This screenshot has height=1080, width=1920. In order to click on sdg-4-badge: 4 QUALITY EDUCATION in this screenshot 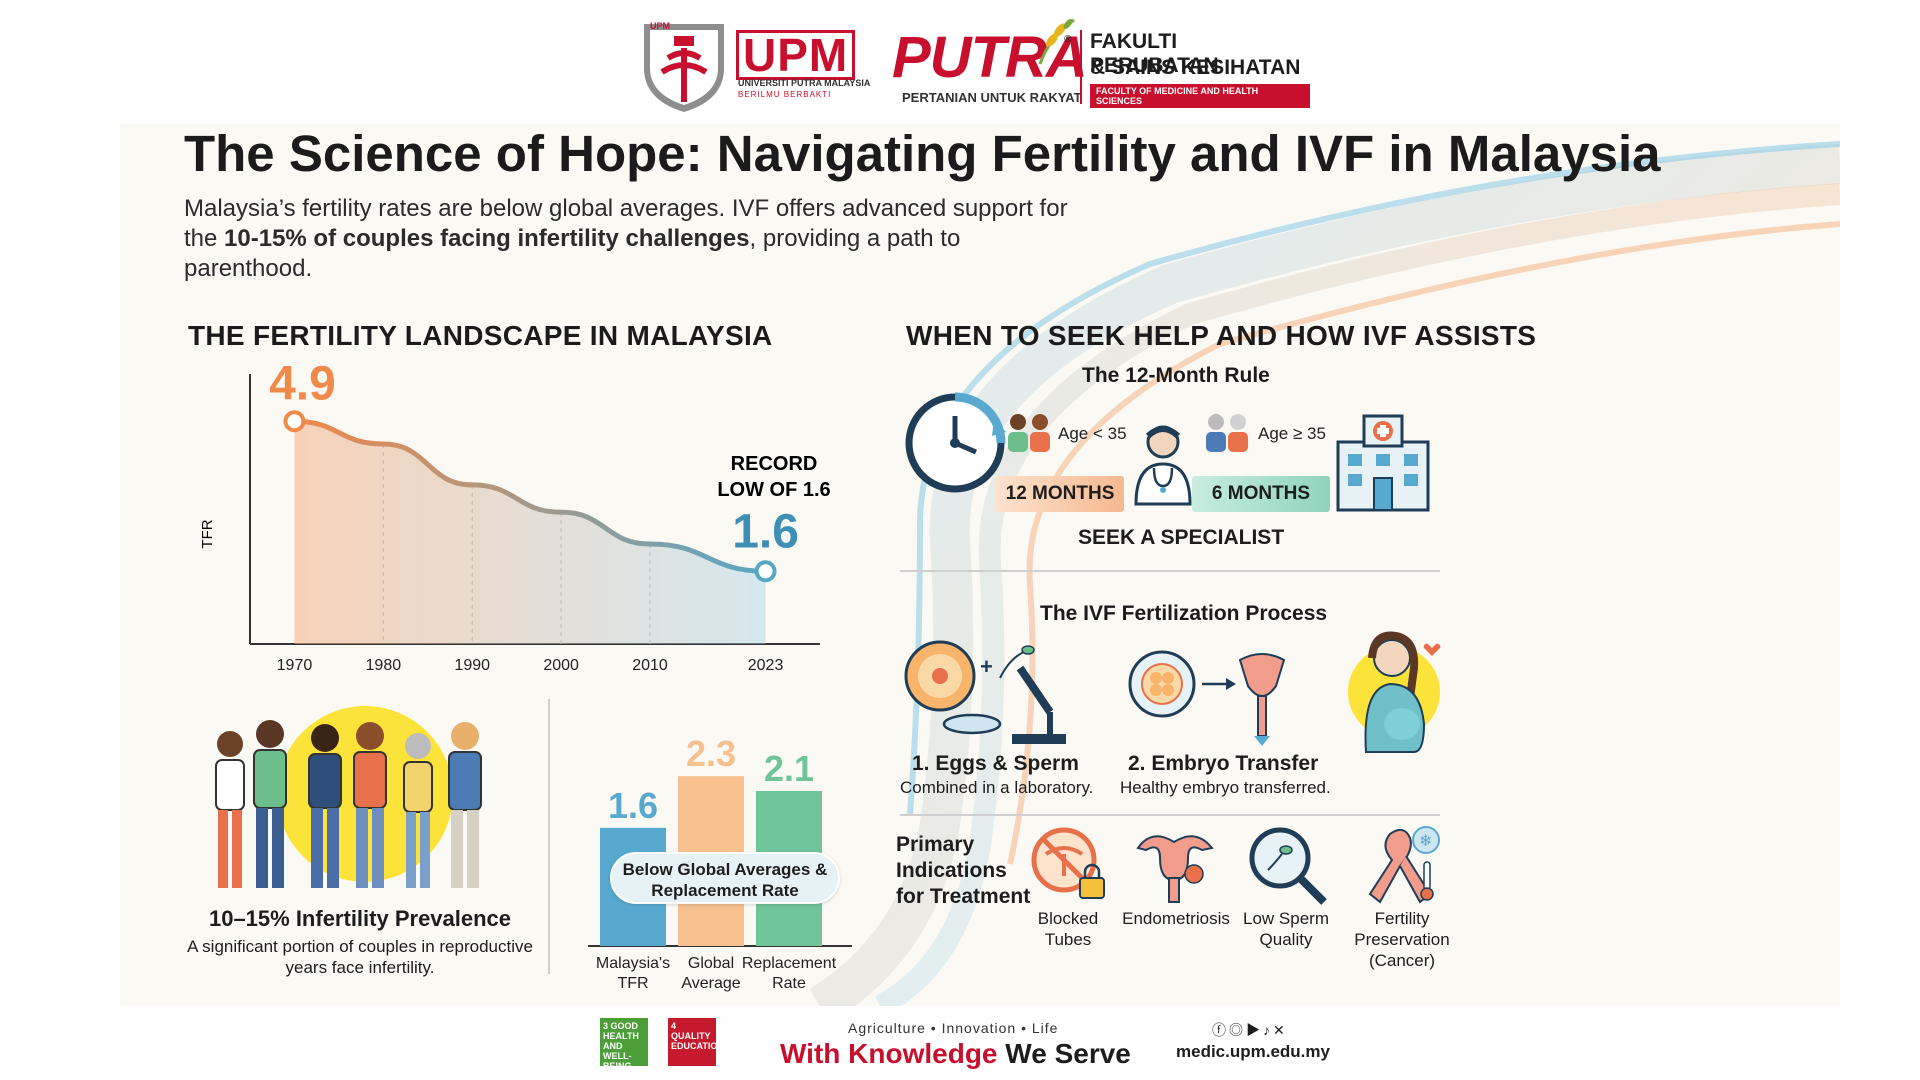, I will do `click(696, 1042)`.